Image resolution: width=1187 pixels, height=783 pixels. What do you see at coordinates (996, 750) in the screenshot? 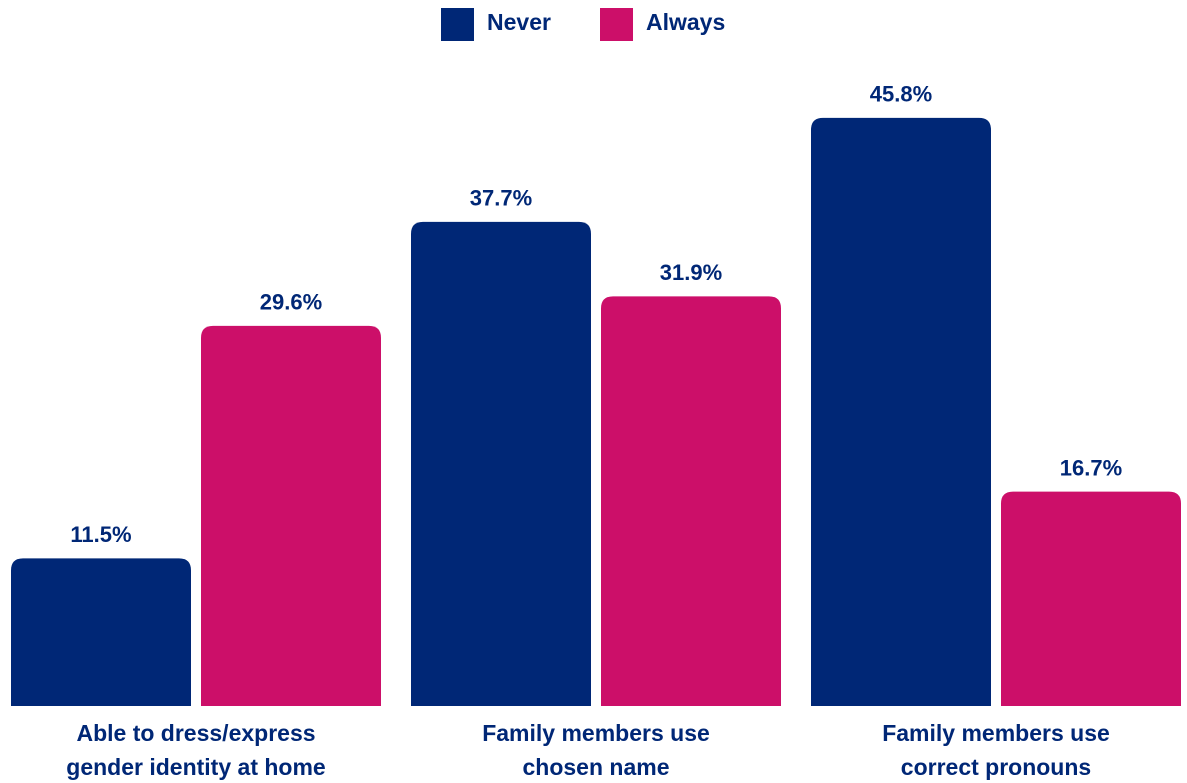
I see `x-tick-label: Family members use correct pronouns` at bounding box center [996, 750].